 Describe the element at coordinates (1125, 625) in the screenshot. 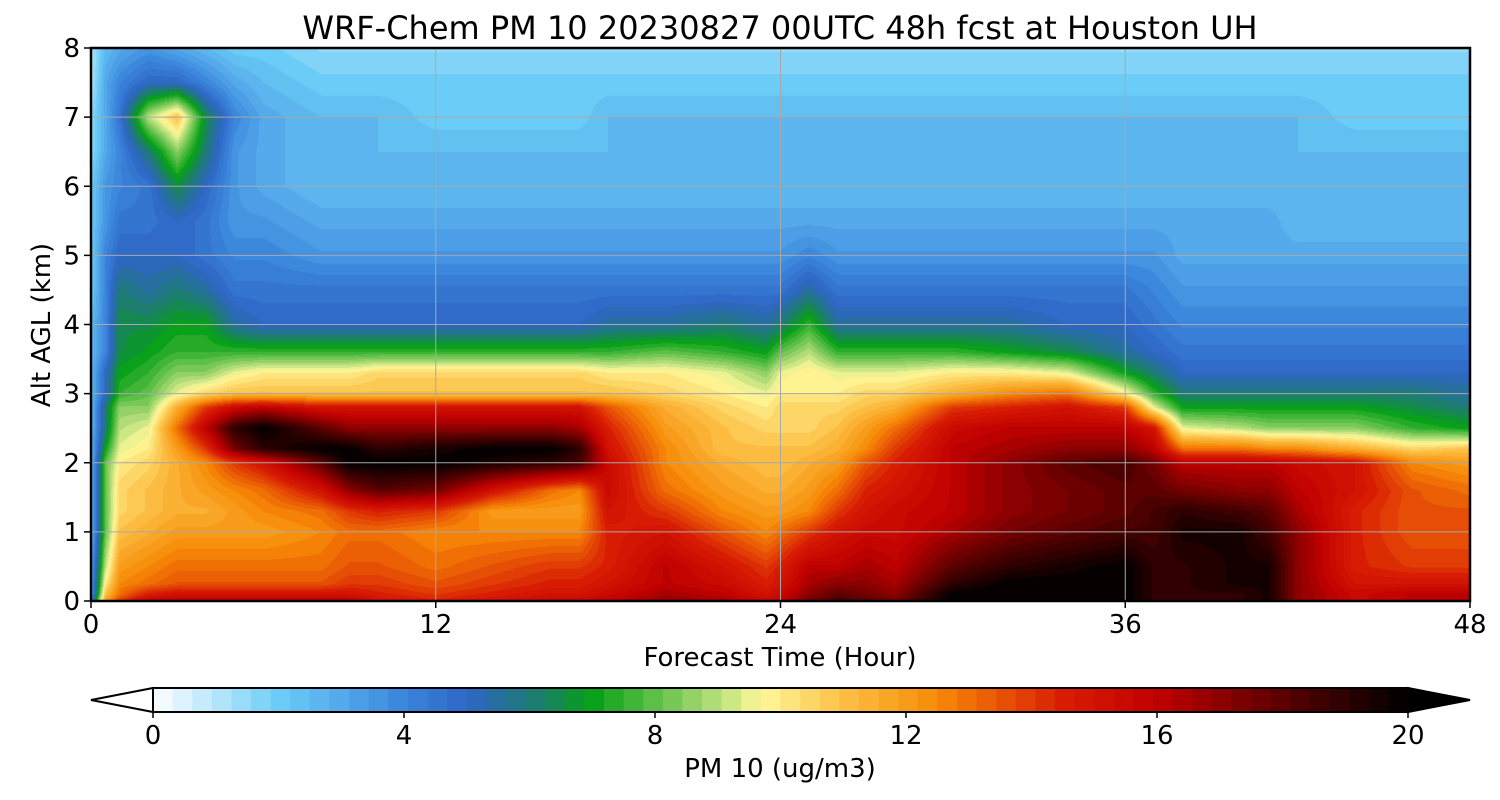

I see `x-tick-label: 36` at that location.